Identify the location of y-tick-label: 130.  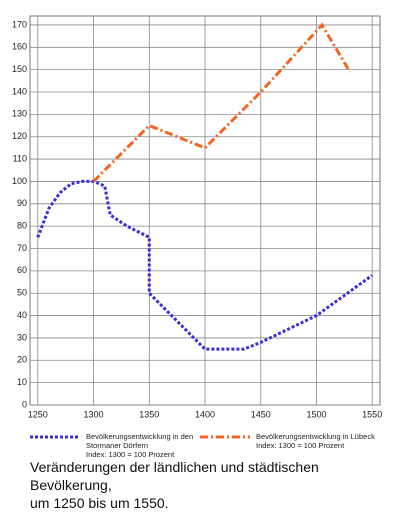
(19, 114).